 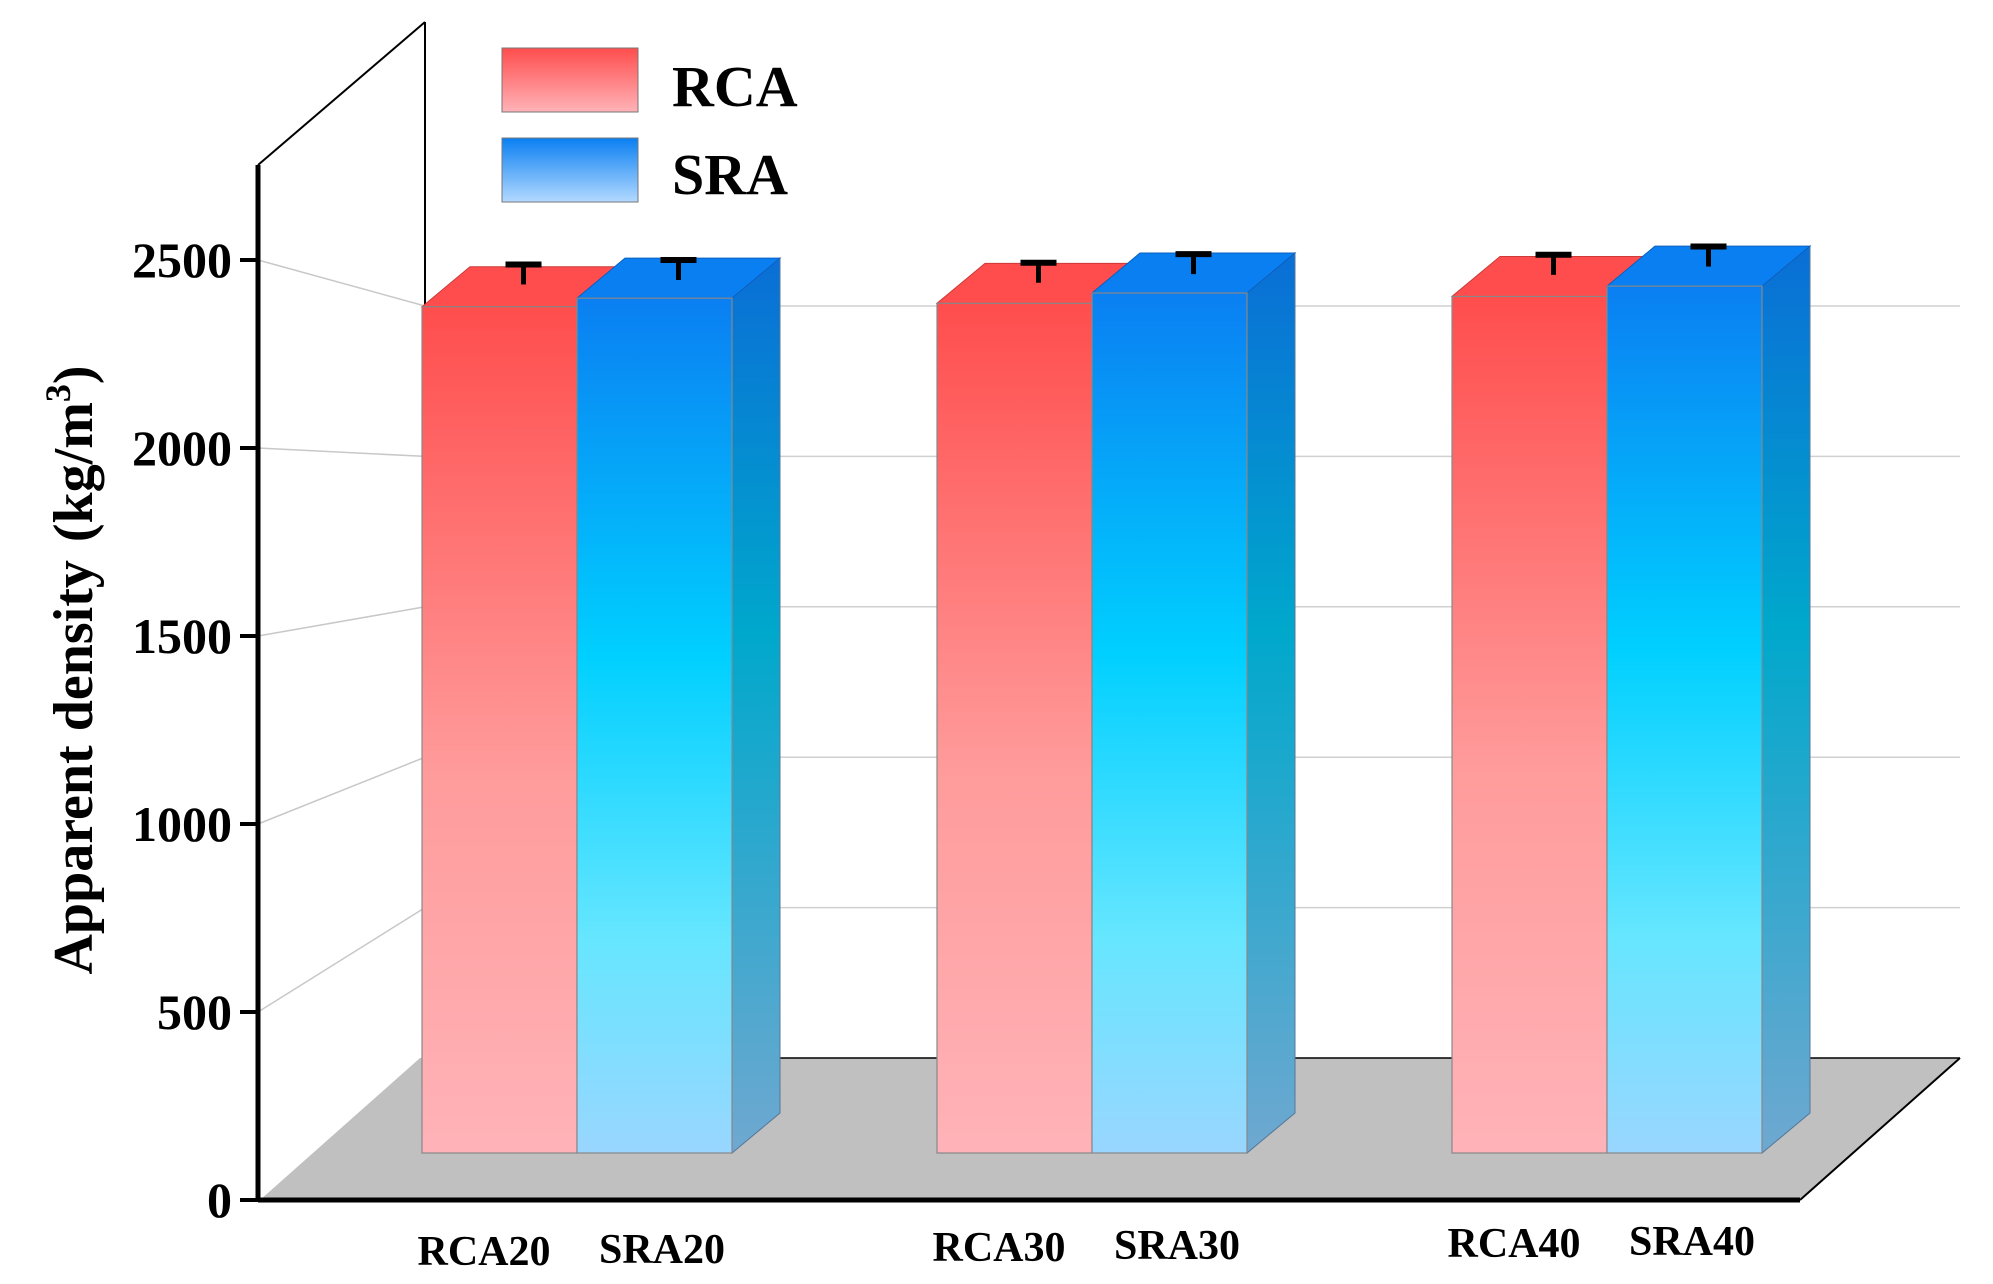 I want to click on y-axis-label: Apparent density(kg/m3), so click(x=71, y=669).